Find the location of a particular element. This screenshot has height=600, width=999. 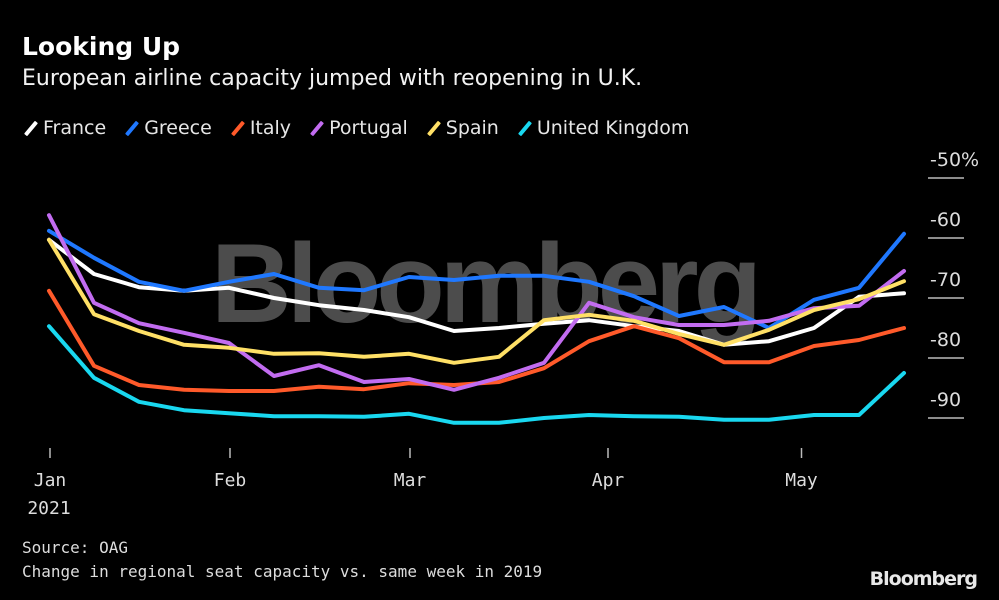

legend-item-spain: Spain is located at coordinates (462, 128).